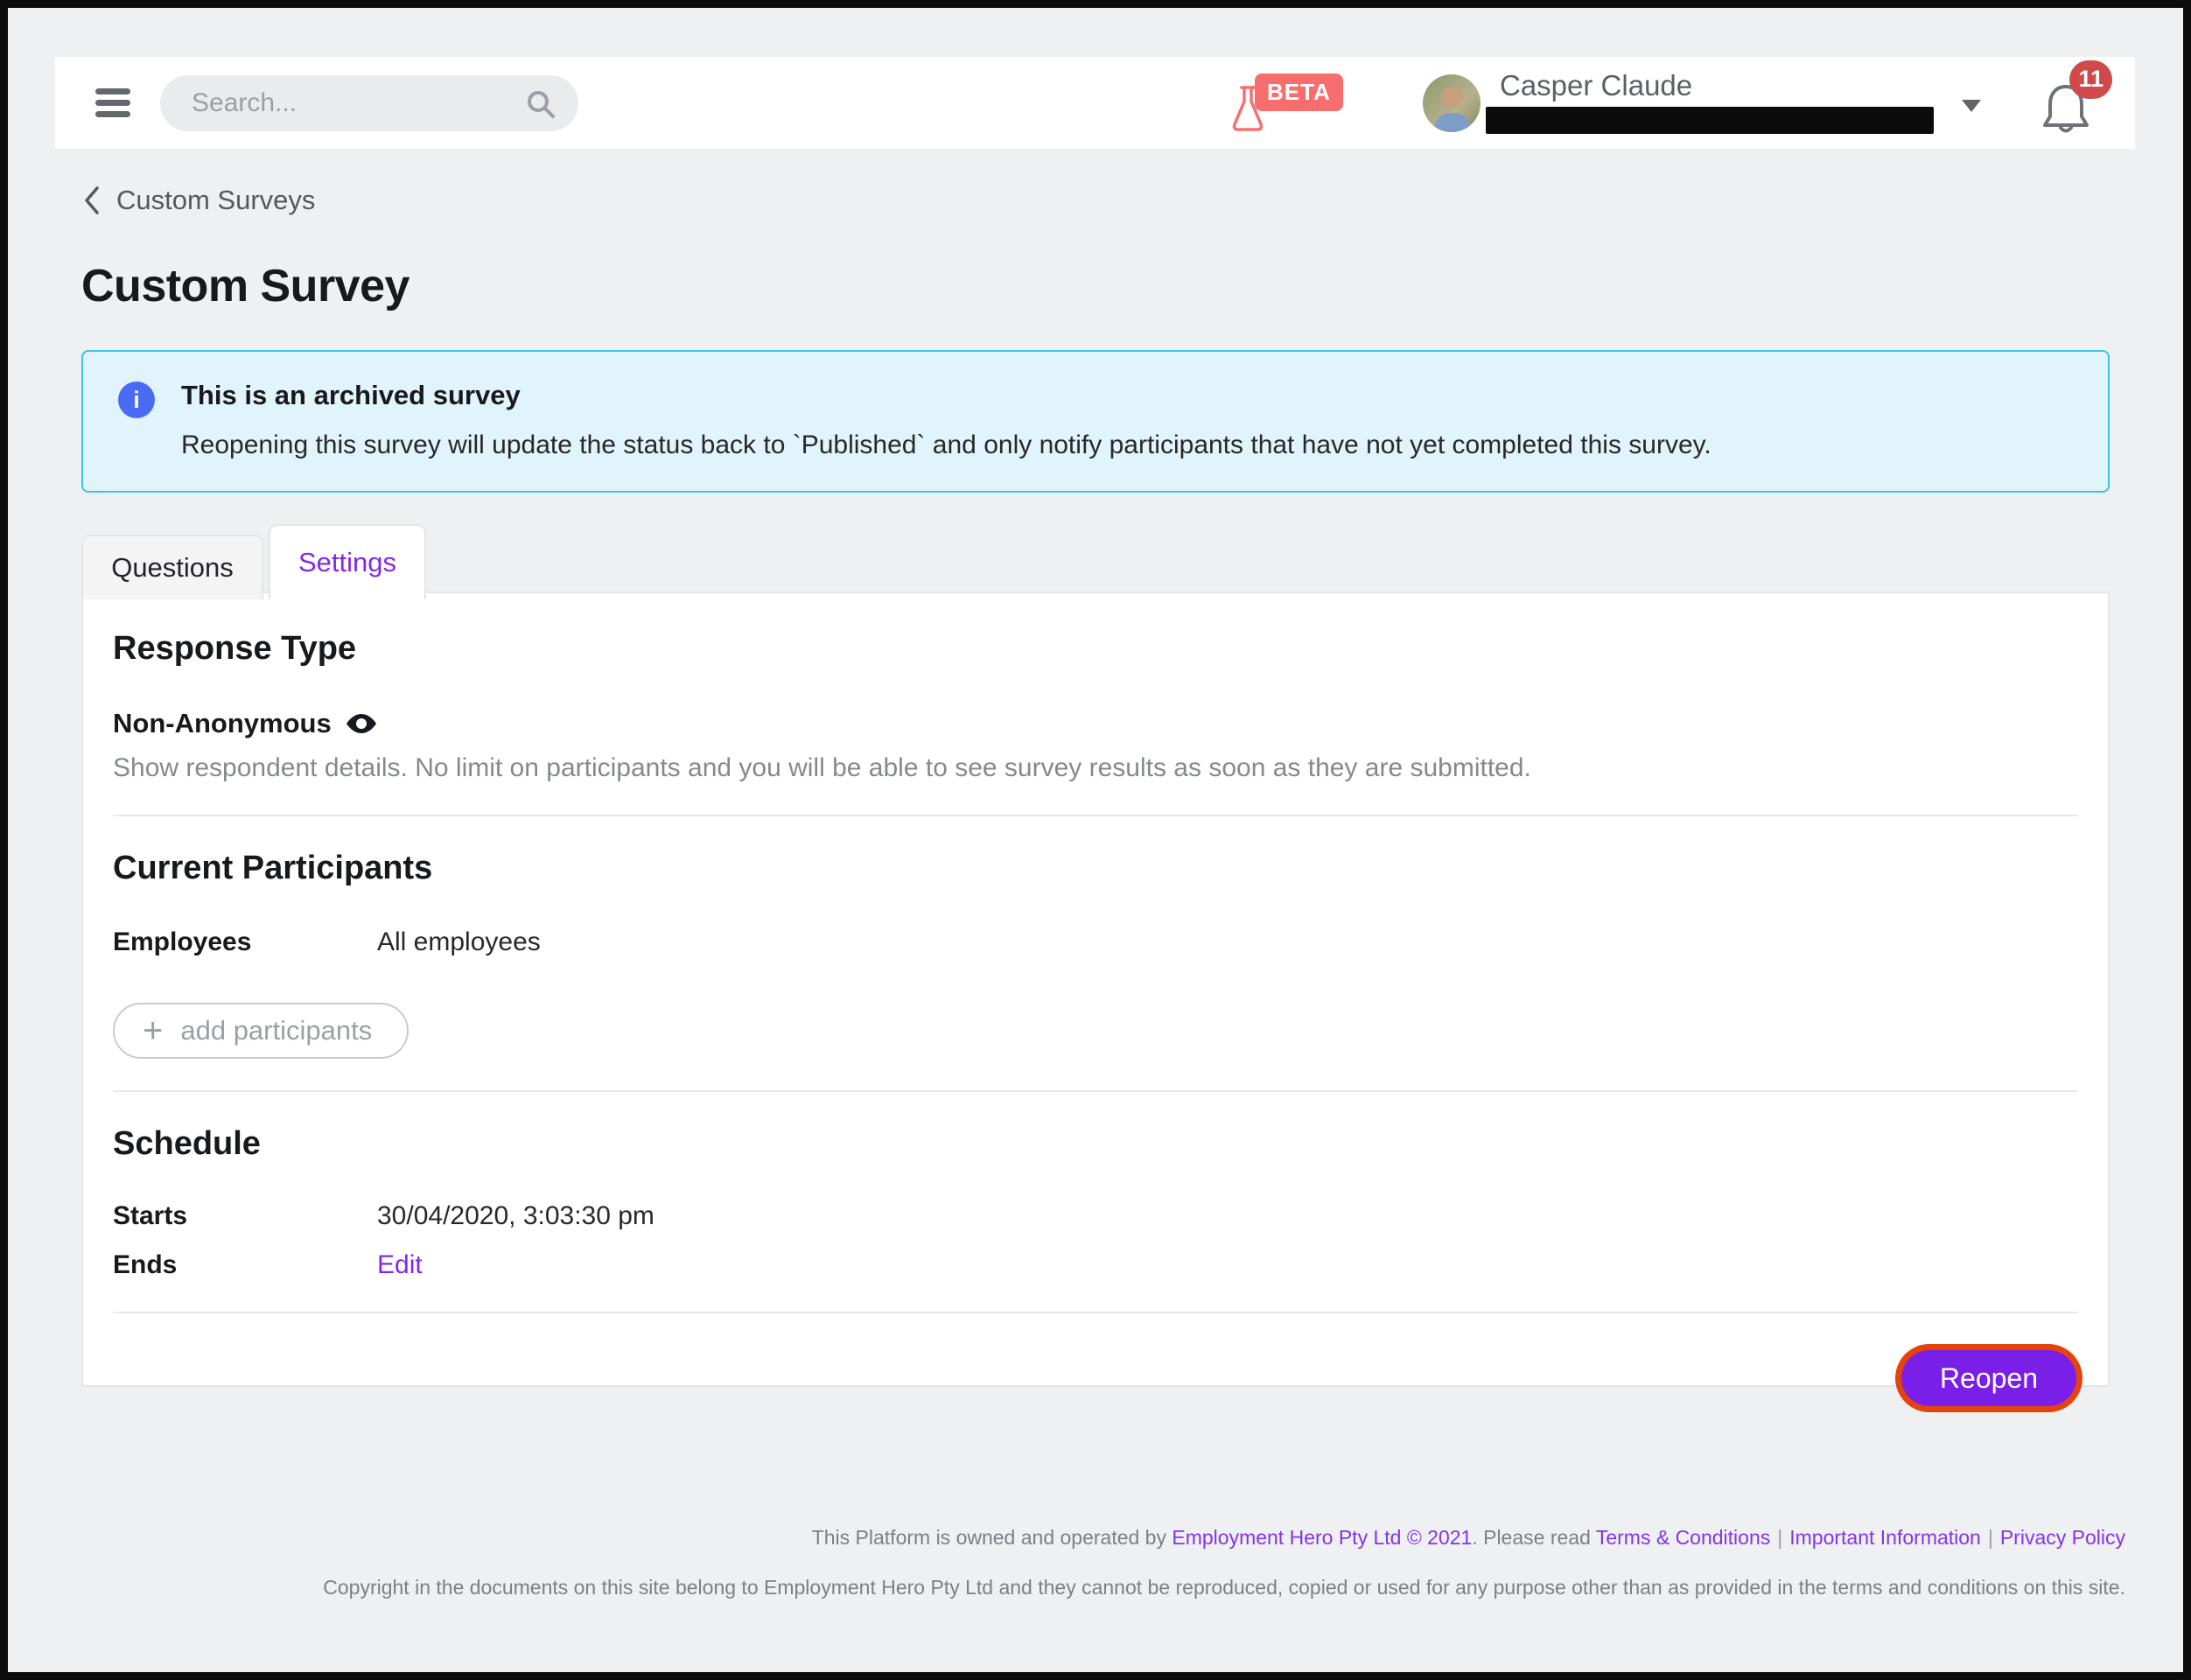 The width and height of the screenshot is (2191, 1680). Describe the element at coordinates (216, 200) in the screenshot. I see `breadcrumb-label: Custom Surveys` at that location.